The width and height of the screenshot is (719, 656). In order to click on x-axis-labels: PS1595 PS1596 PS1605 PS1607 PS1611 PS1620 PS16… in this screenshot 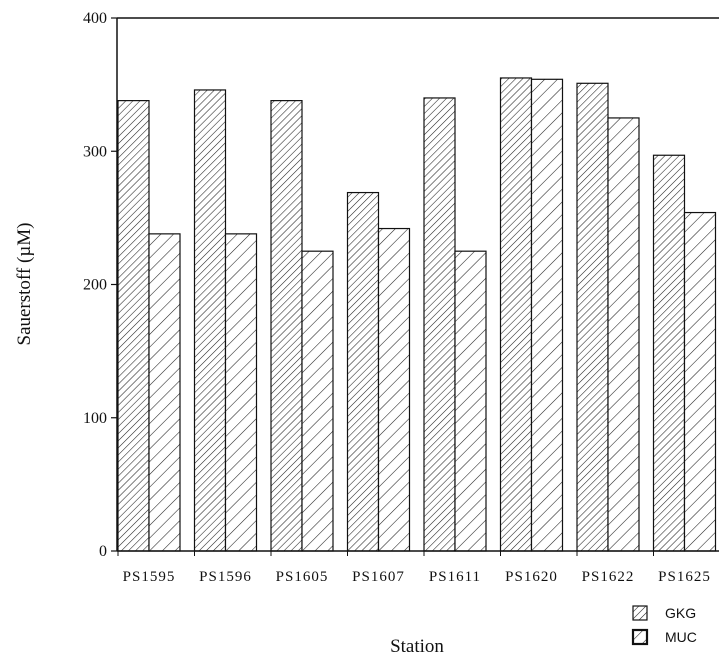, I will do `click(414, 568)`.